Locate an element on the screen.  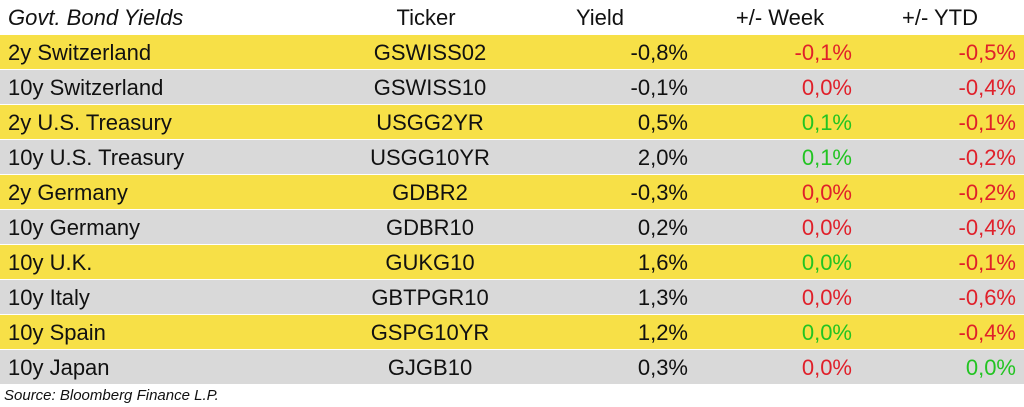
bond-name-cell: 10y Germany is located at coordinates (74, 227).